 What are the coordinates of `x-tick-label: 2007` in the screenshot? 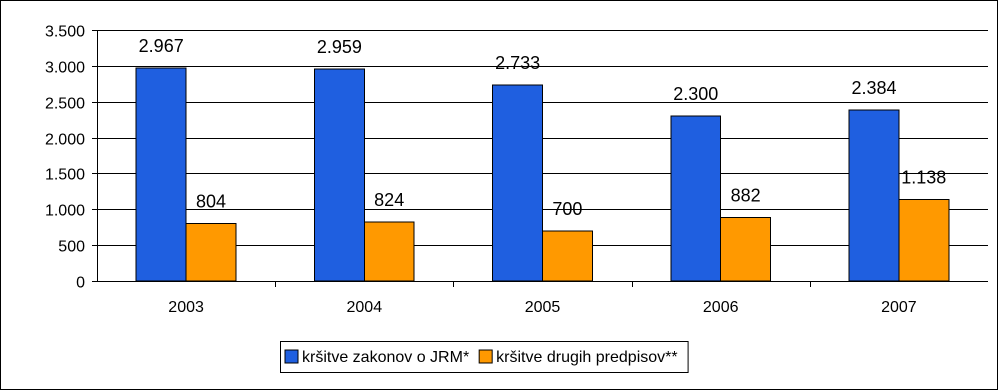 It's located at (899, 307).